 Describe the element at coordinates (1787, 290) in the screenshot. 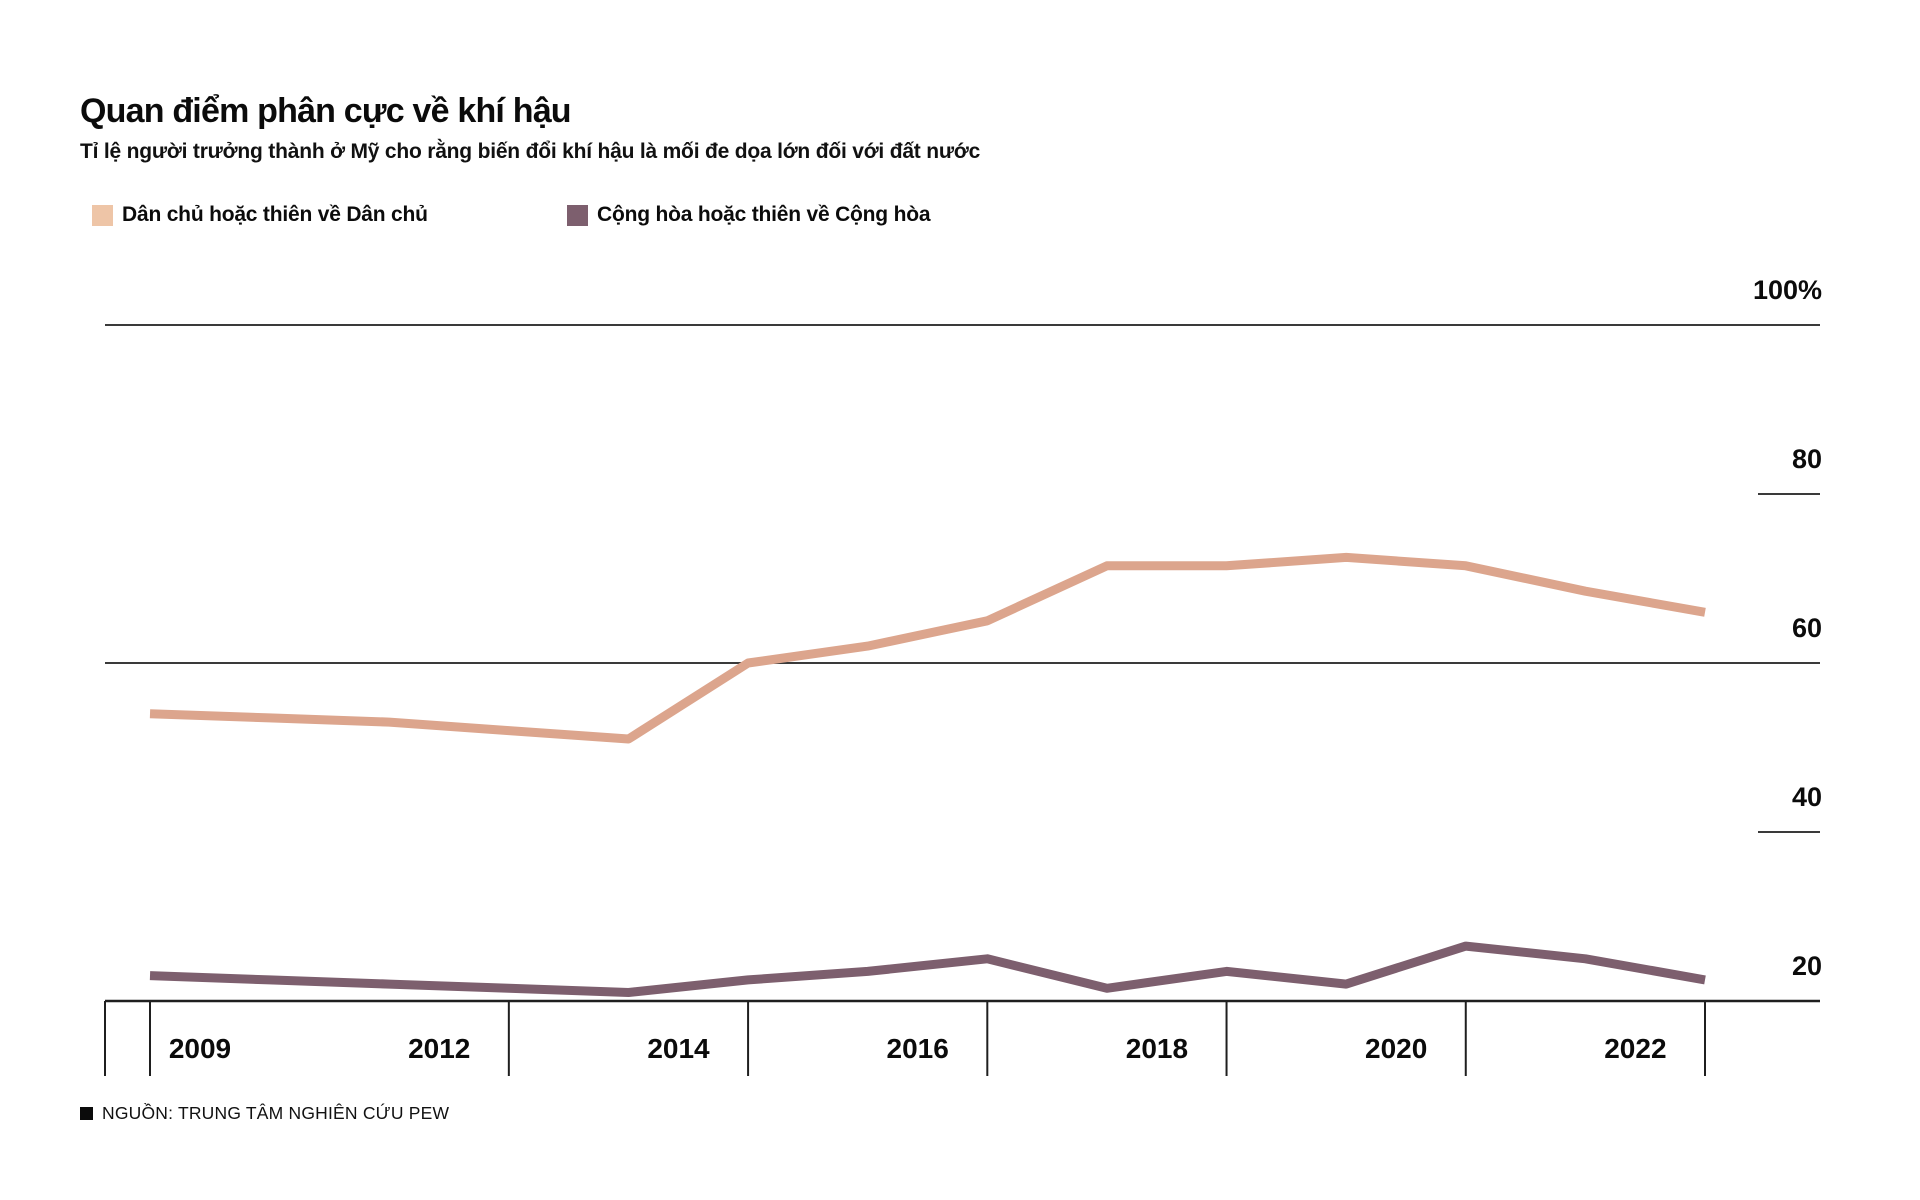

I see `y-axis-label-100: 100%` at that location.